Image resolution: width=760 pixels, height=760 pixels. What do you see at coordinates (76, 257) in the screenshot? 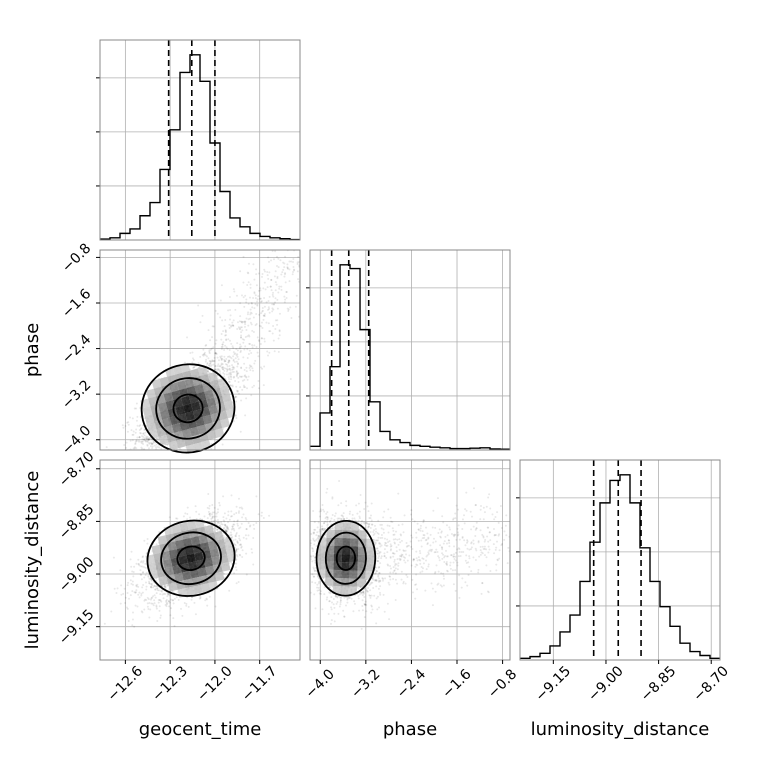
I see `y-tick-label: −0.8` at bounding box center [76, 257].